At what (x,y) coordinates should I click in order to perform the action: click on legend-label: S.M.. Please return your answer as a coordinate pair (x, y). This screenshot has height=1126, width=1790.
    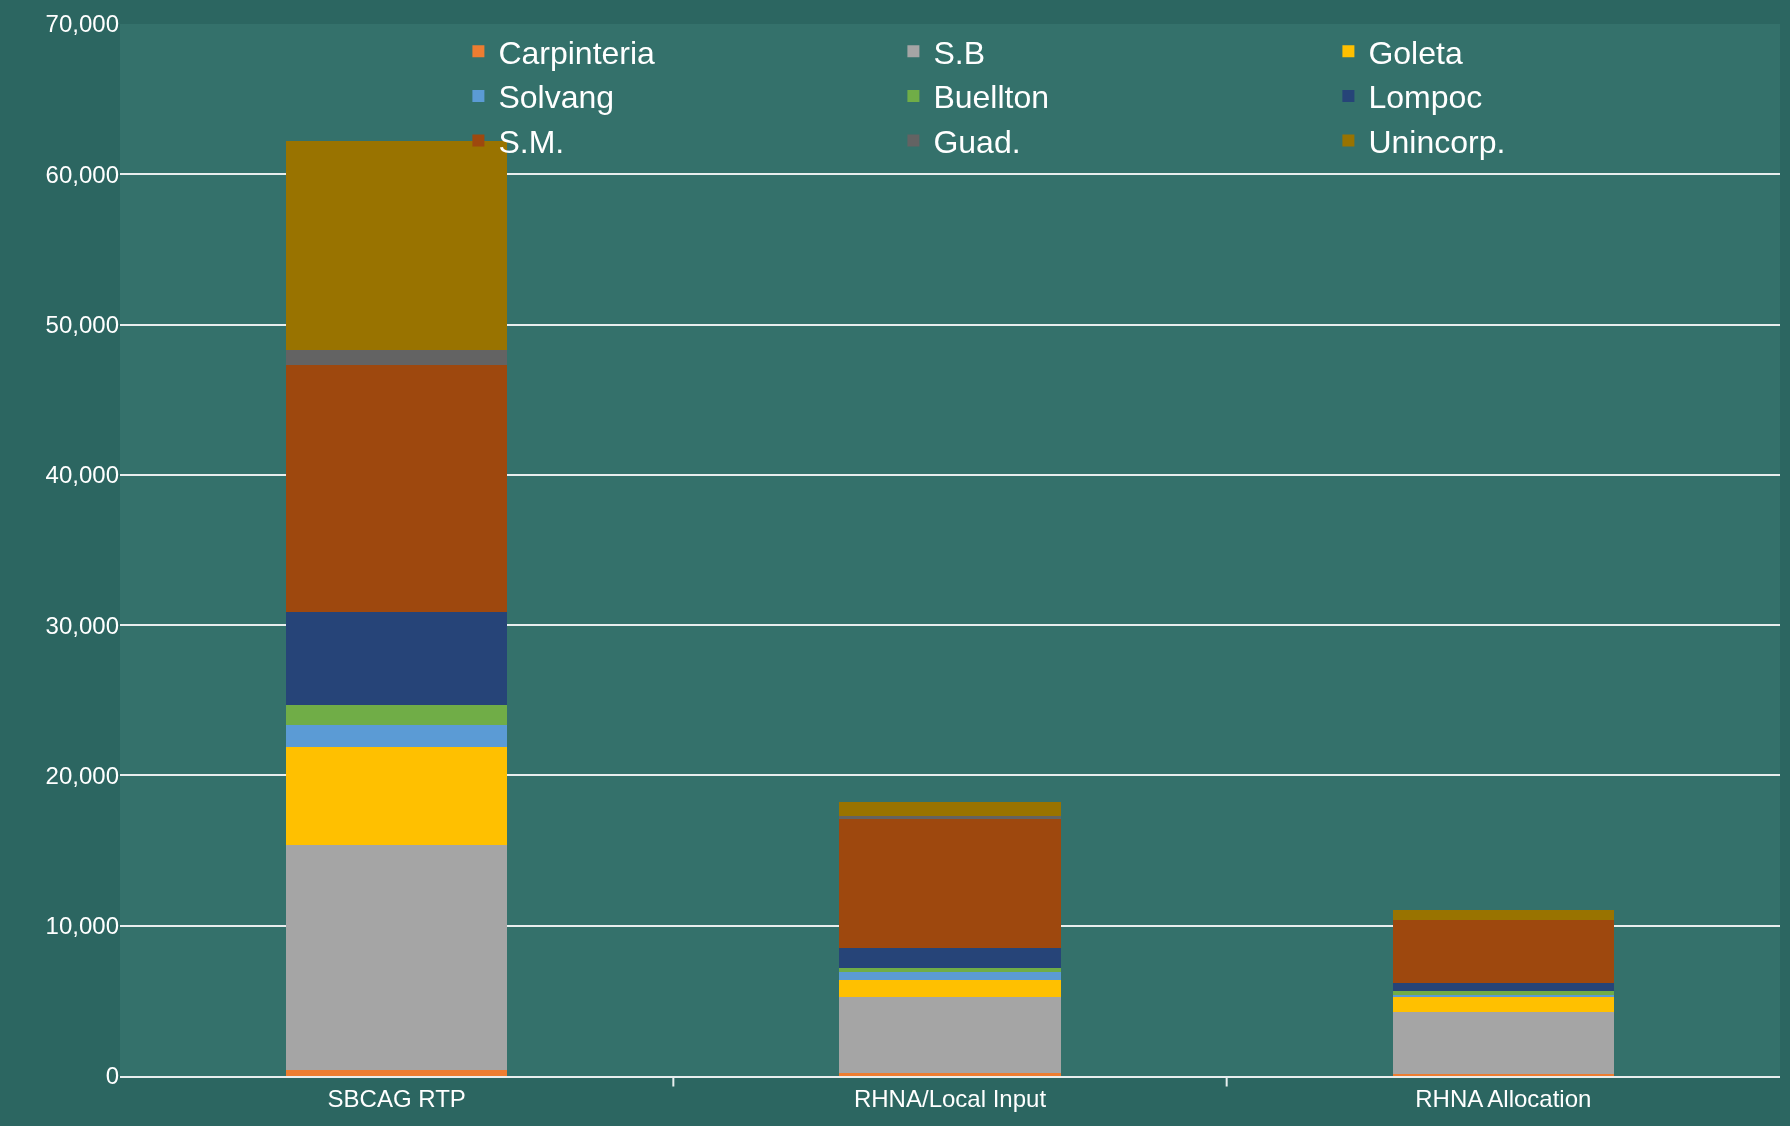
    Looking at the image, I should click on (531, 141).